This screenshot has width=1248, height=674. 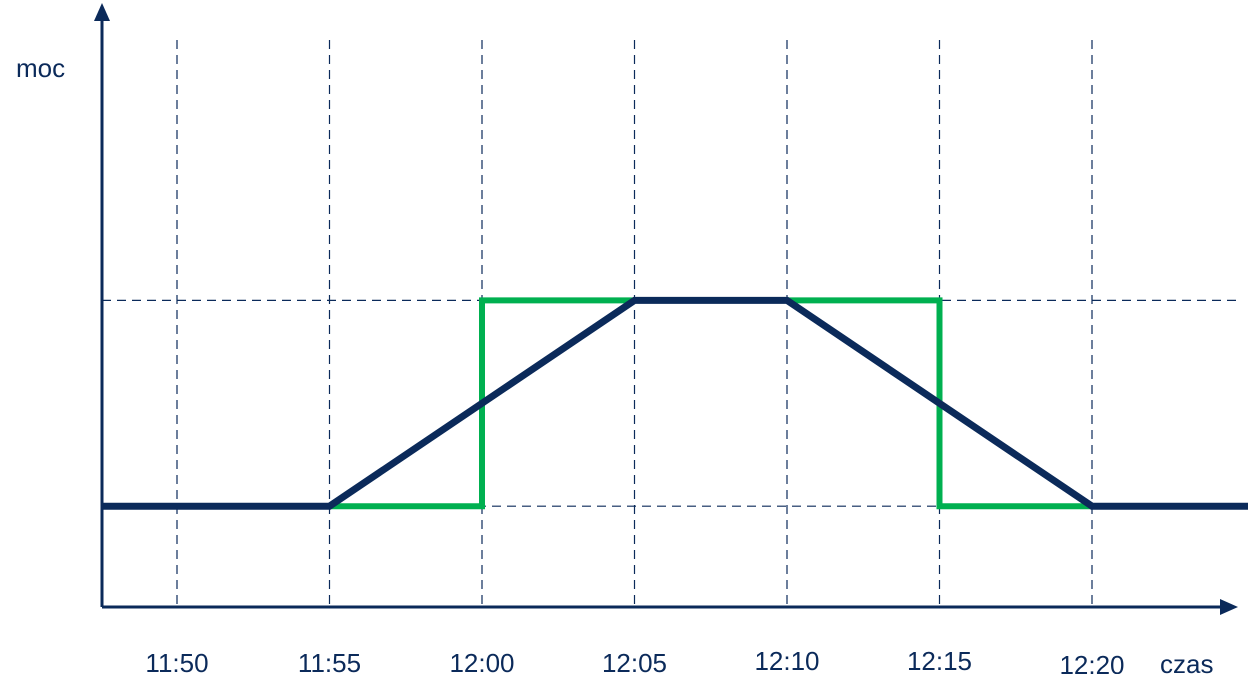 I want to click on x-tick-label: 12:05, so click(x=634, y=661).